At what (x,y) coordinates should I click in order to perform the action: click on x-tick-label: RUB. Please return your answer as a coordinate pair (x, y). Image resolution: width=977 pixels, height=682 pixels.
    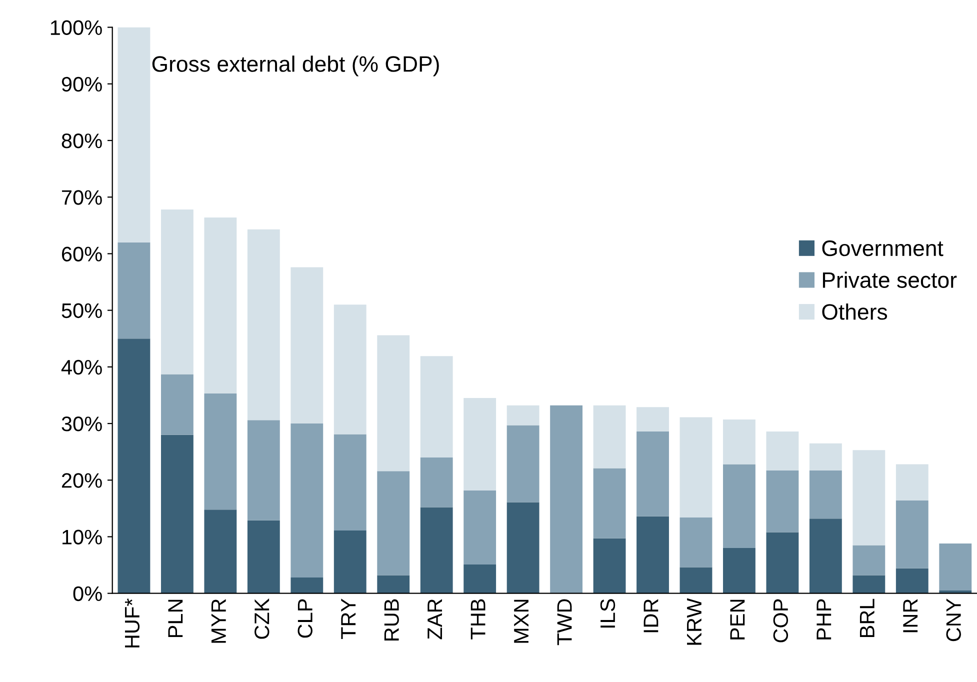
    Looking at the image, I should click on (391, 619).